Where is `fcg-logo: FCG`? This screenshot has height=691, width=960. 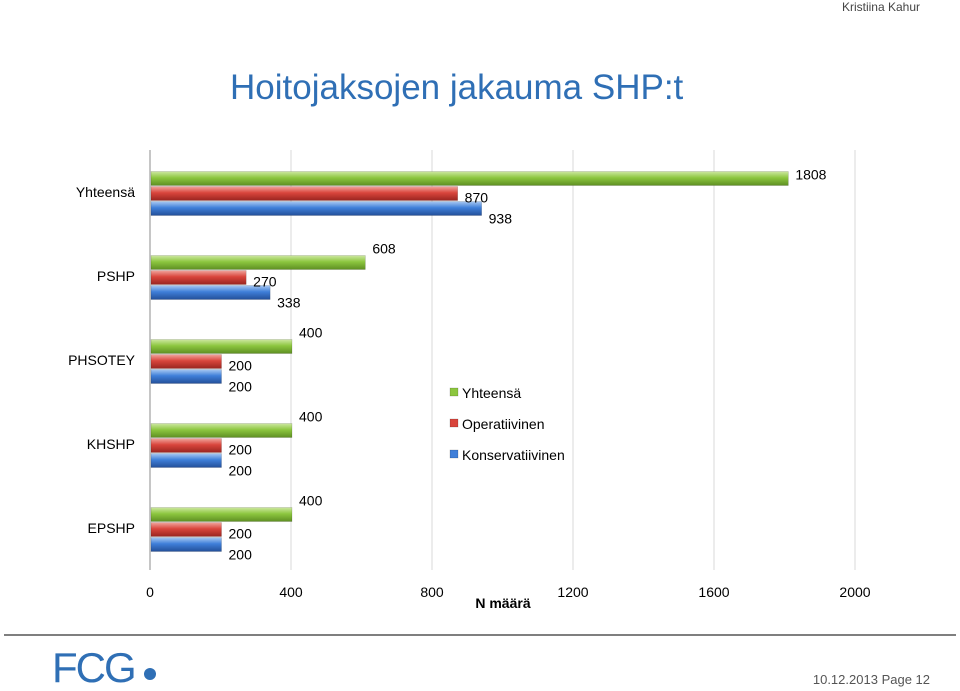
fcg-logo: FCG is located at coordinates (104, 666).